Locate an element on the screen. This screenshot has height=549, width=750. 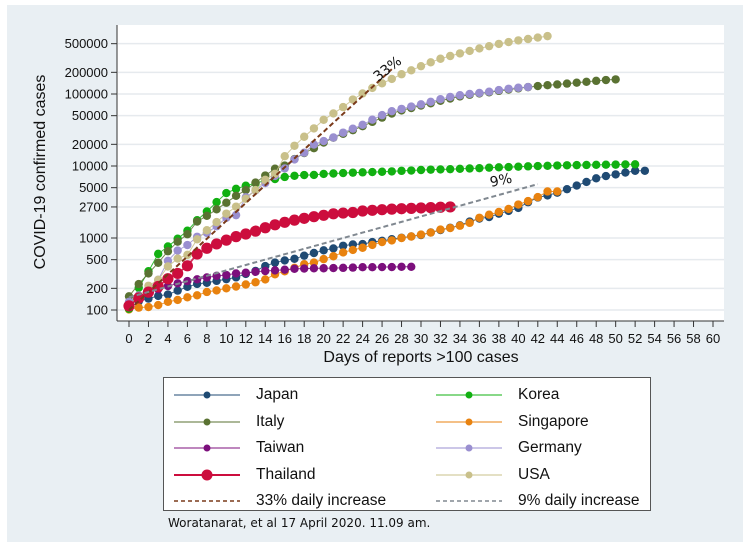
legend-item-taiwan: Taiwan is located at coordinates (238, 448).